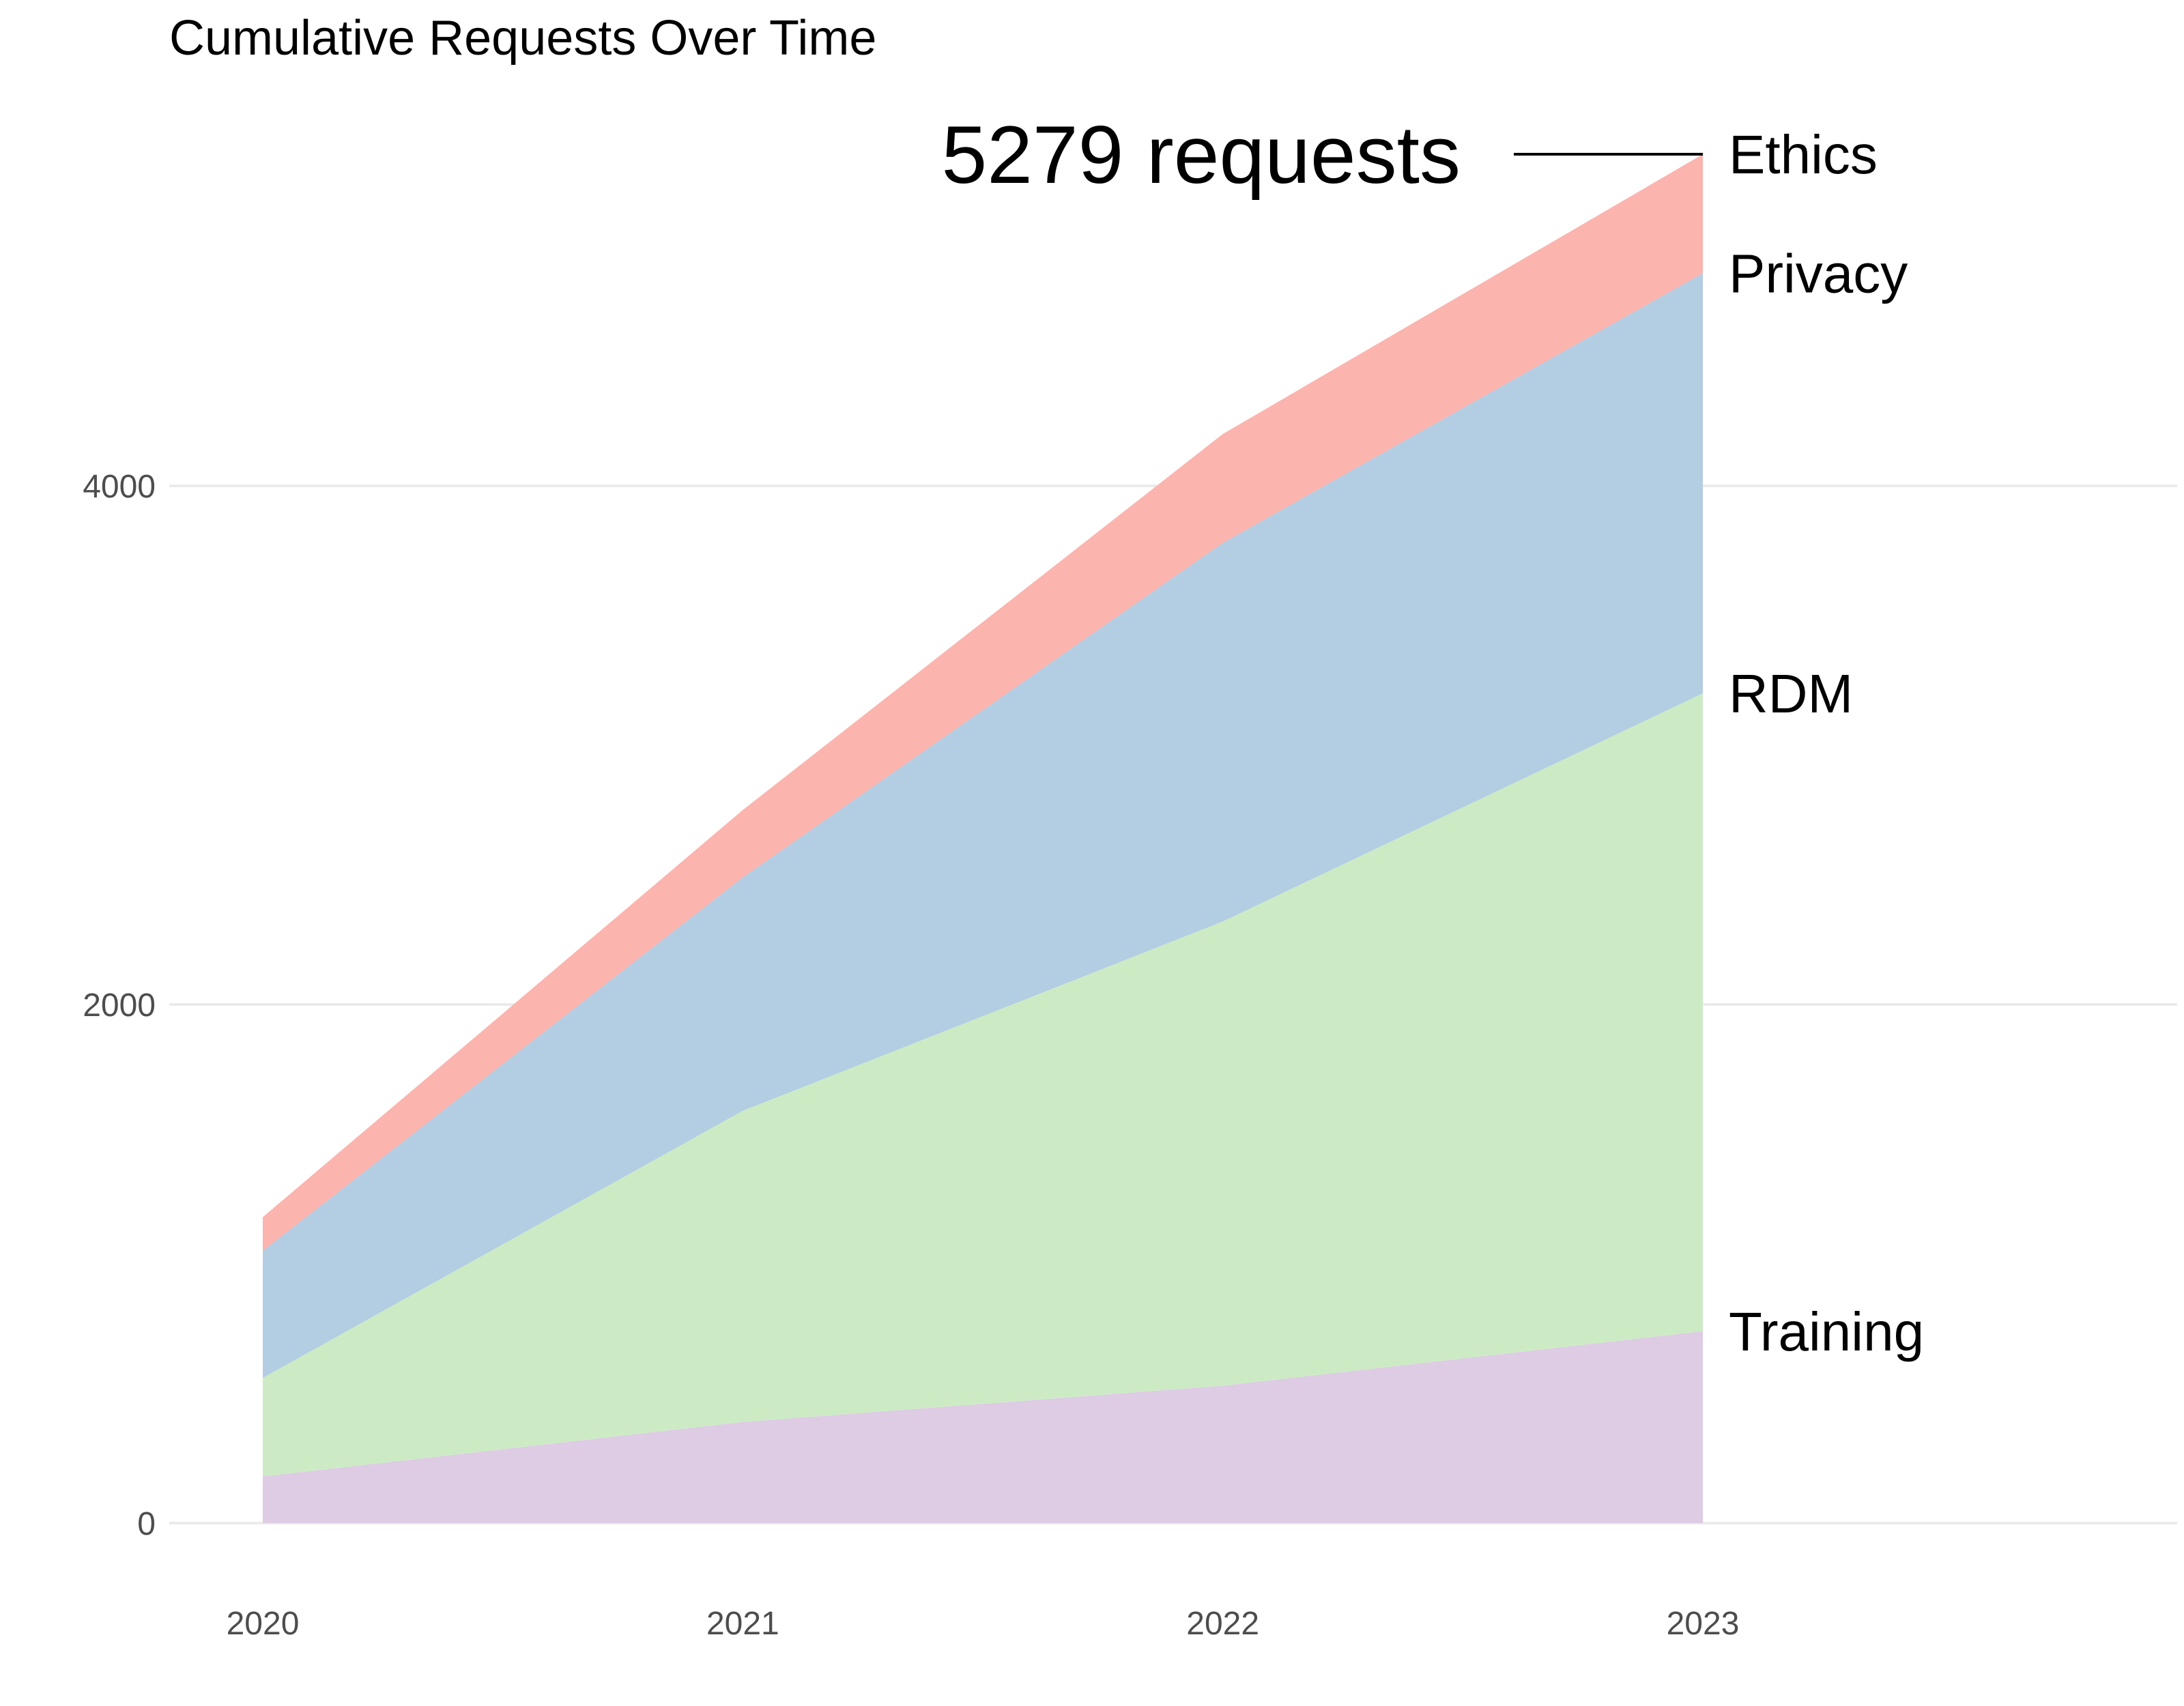 The height and width of the screenshot is (1706, 2184). What do you see at coordinates (146, 1524) in the screenshot?
I see `y-tick-label-0: 0` at bounding box center [146, 1524].